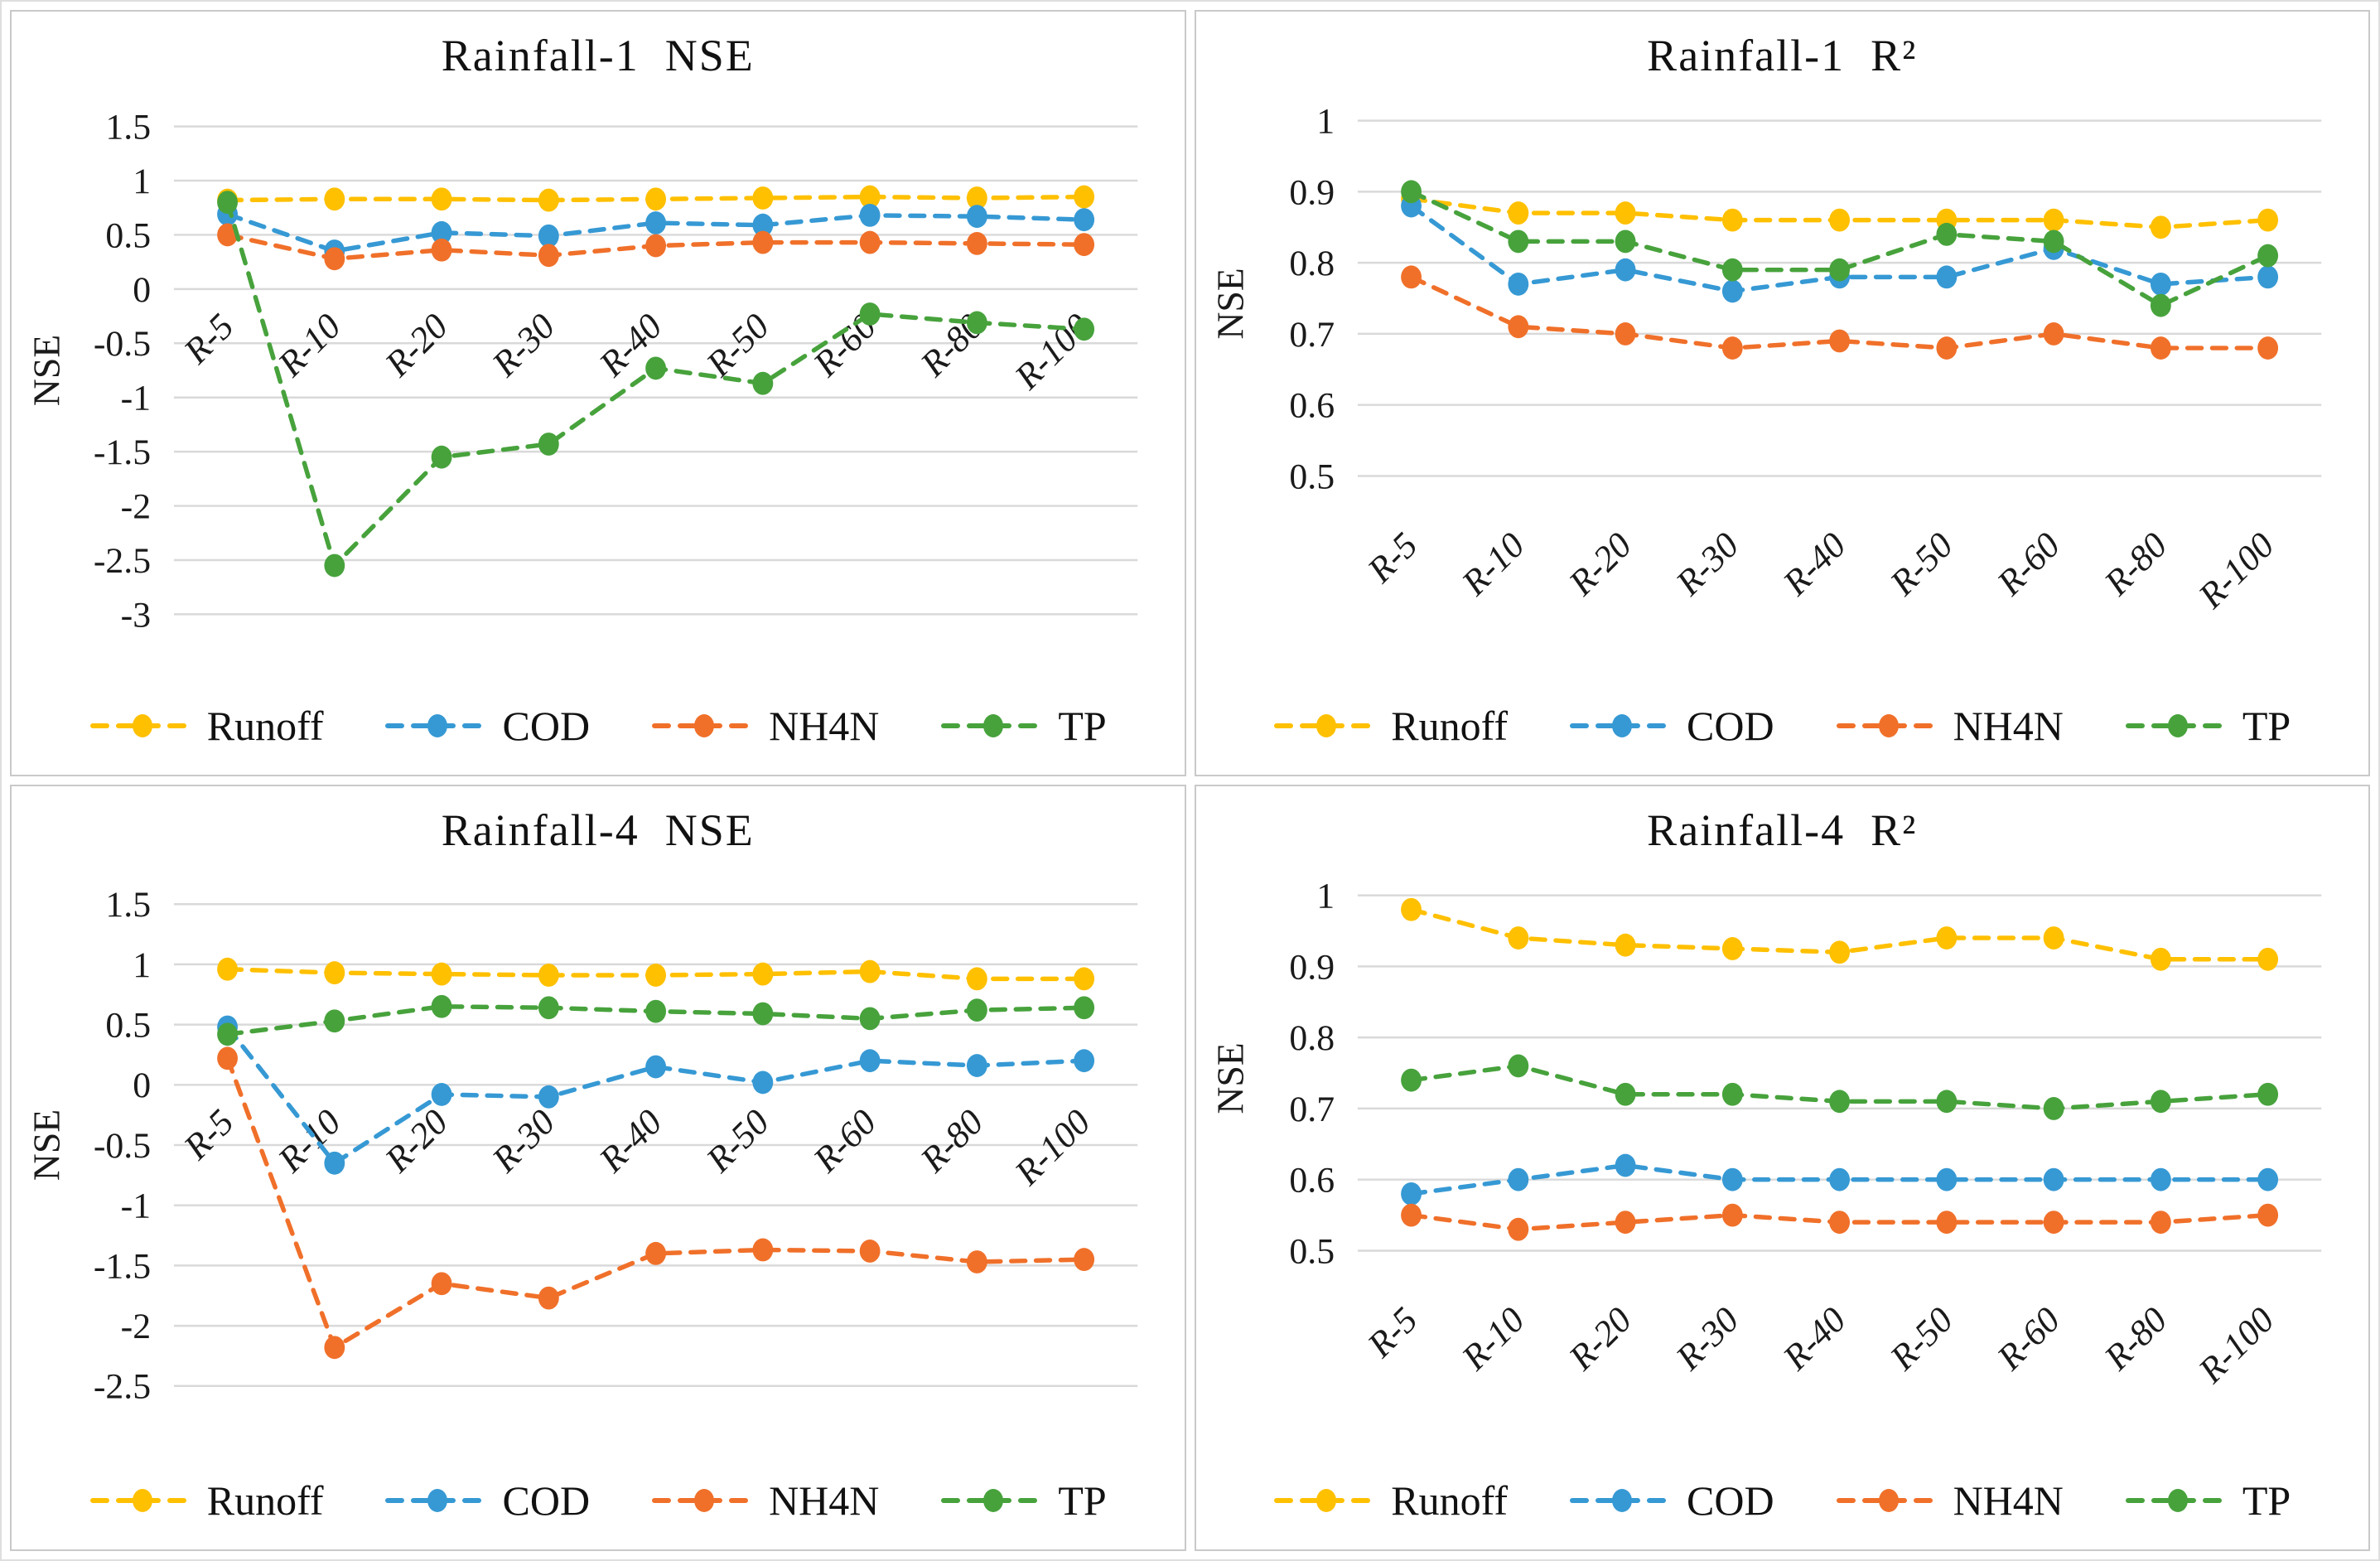 The height and width of the screenshot is (1561, 2380). Describe the element at coordinates (598, 55) in the screenshot. I see `chart-title: Rainfall-1 NSE` at that location.